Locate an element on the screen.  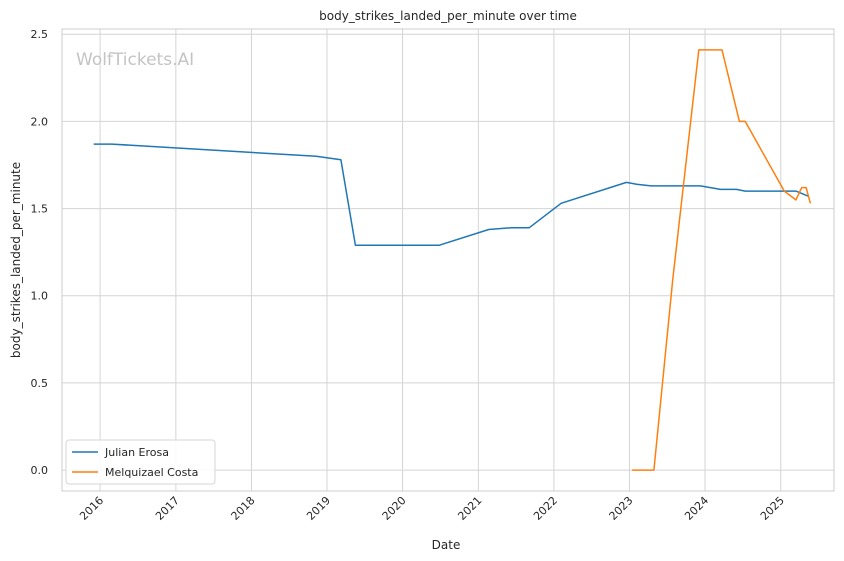
y-tick-label: 1.0 is located at coordinates (40, 296).